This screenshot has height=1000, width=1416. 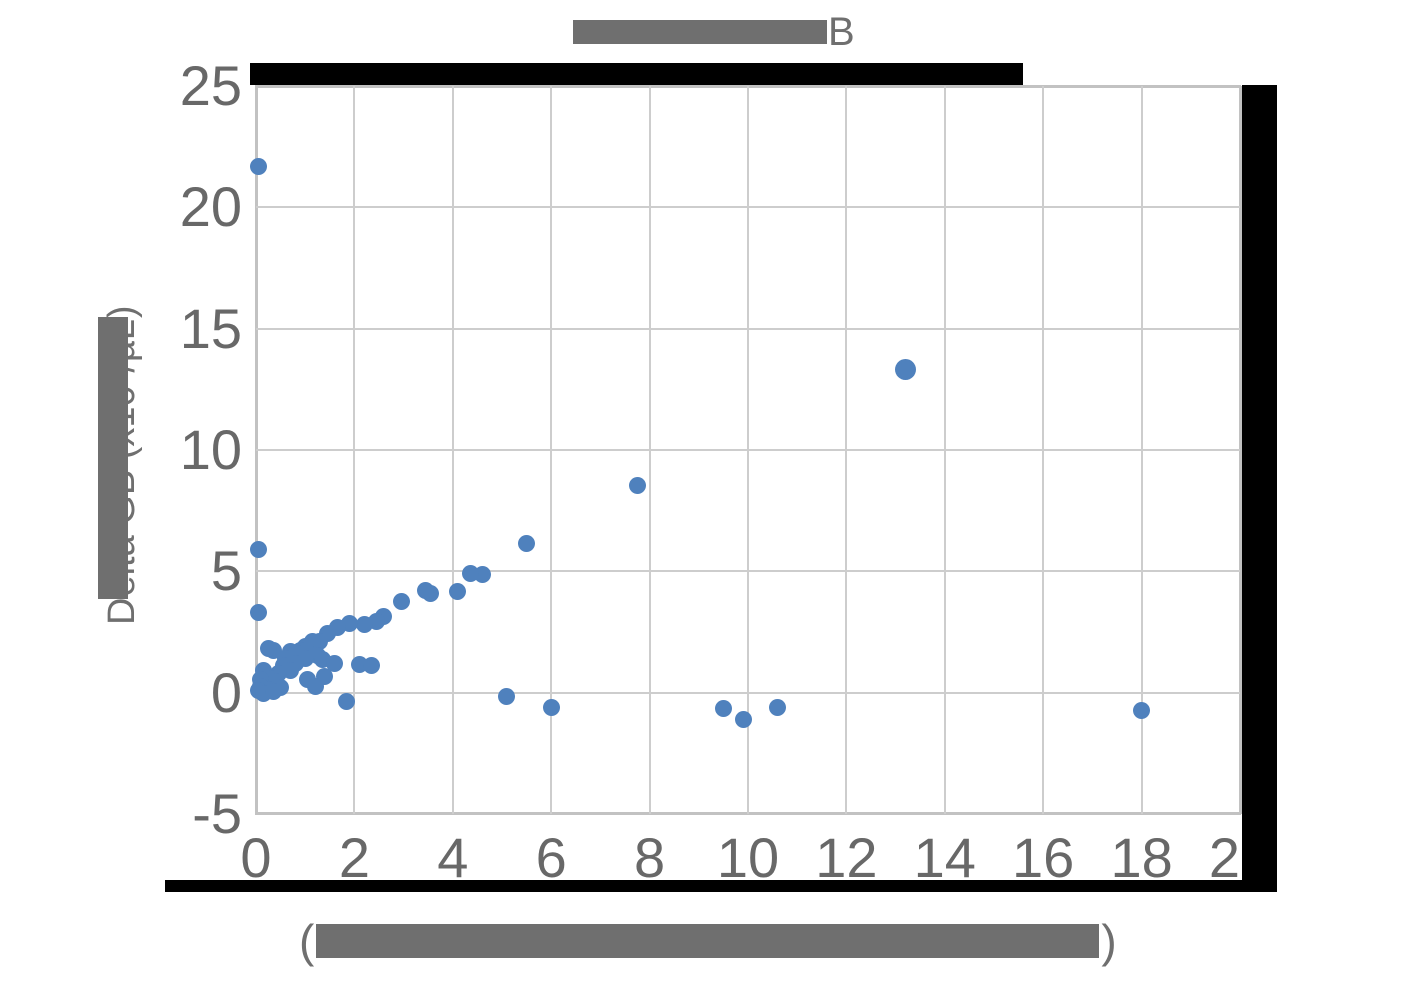 What do you see at coordinates (748, 857) in the screenshot?
I see `x-tick-label: 10` at bounding box center [748, 857].